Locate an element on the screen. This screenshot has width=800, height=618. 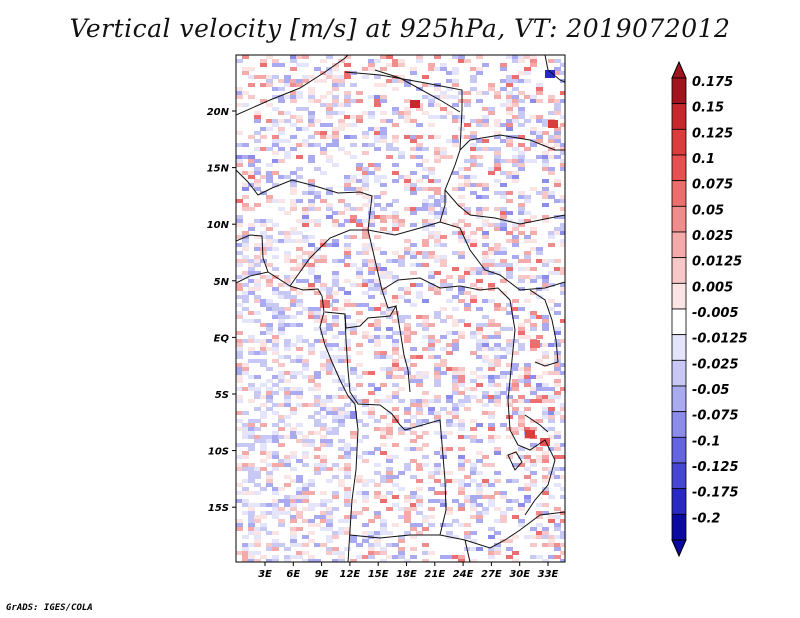
lon-tick-label: 3E is located at coordinates (265, 574).